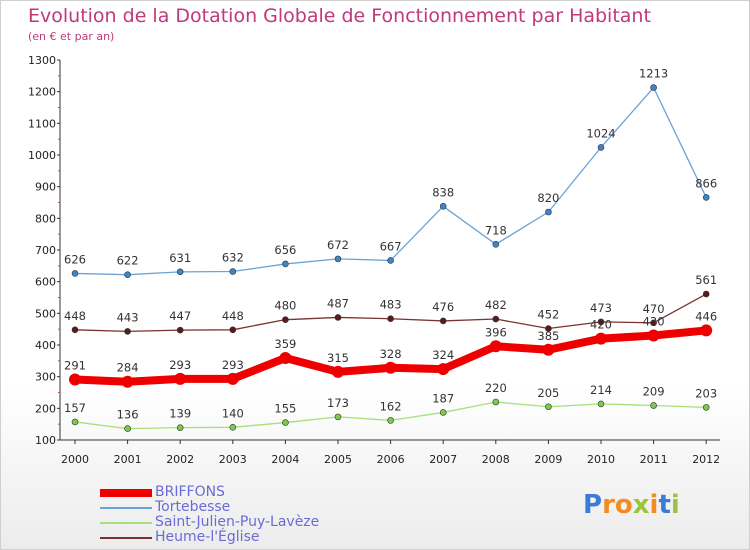 The width and height of the screenshot is (750, 550). What do you see at coordinates (45, 313) in the screenshot?
I see `y-tick-label: 500` at bounding box center [45, 313].